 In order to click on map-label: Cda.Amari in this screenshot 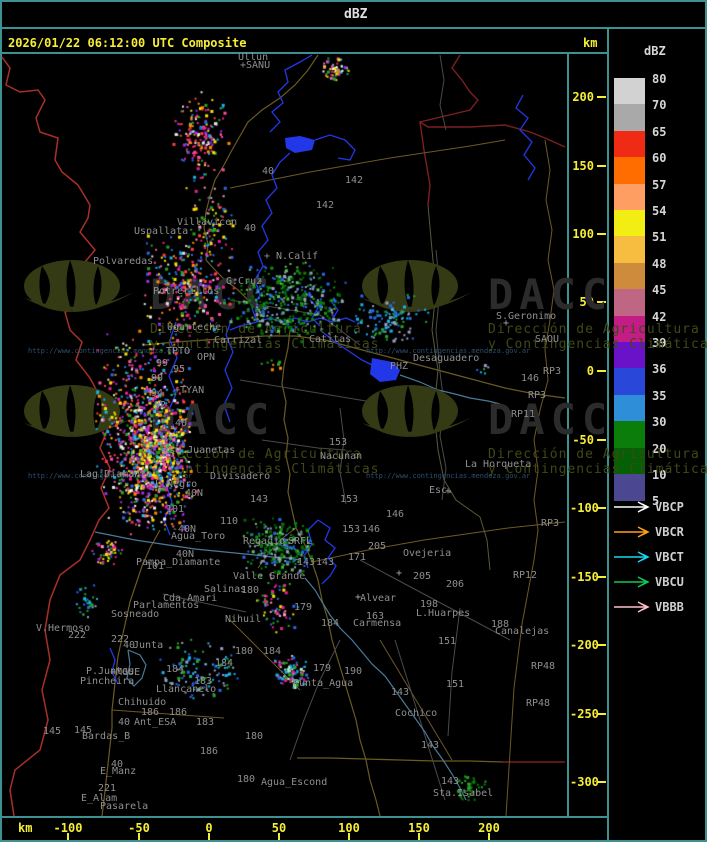, I will do `click(190, 598)`.